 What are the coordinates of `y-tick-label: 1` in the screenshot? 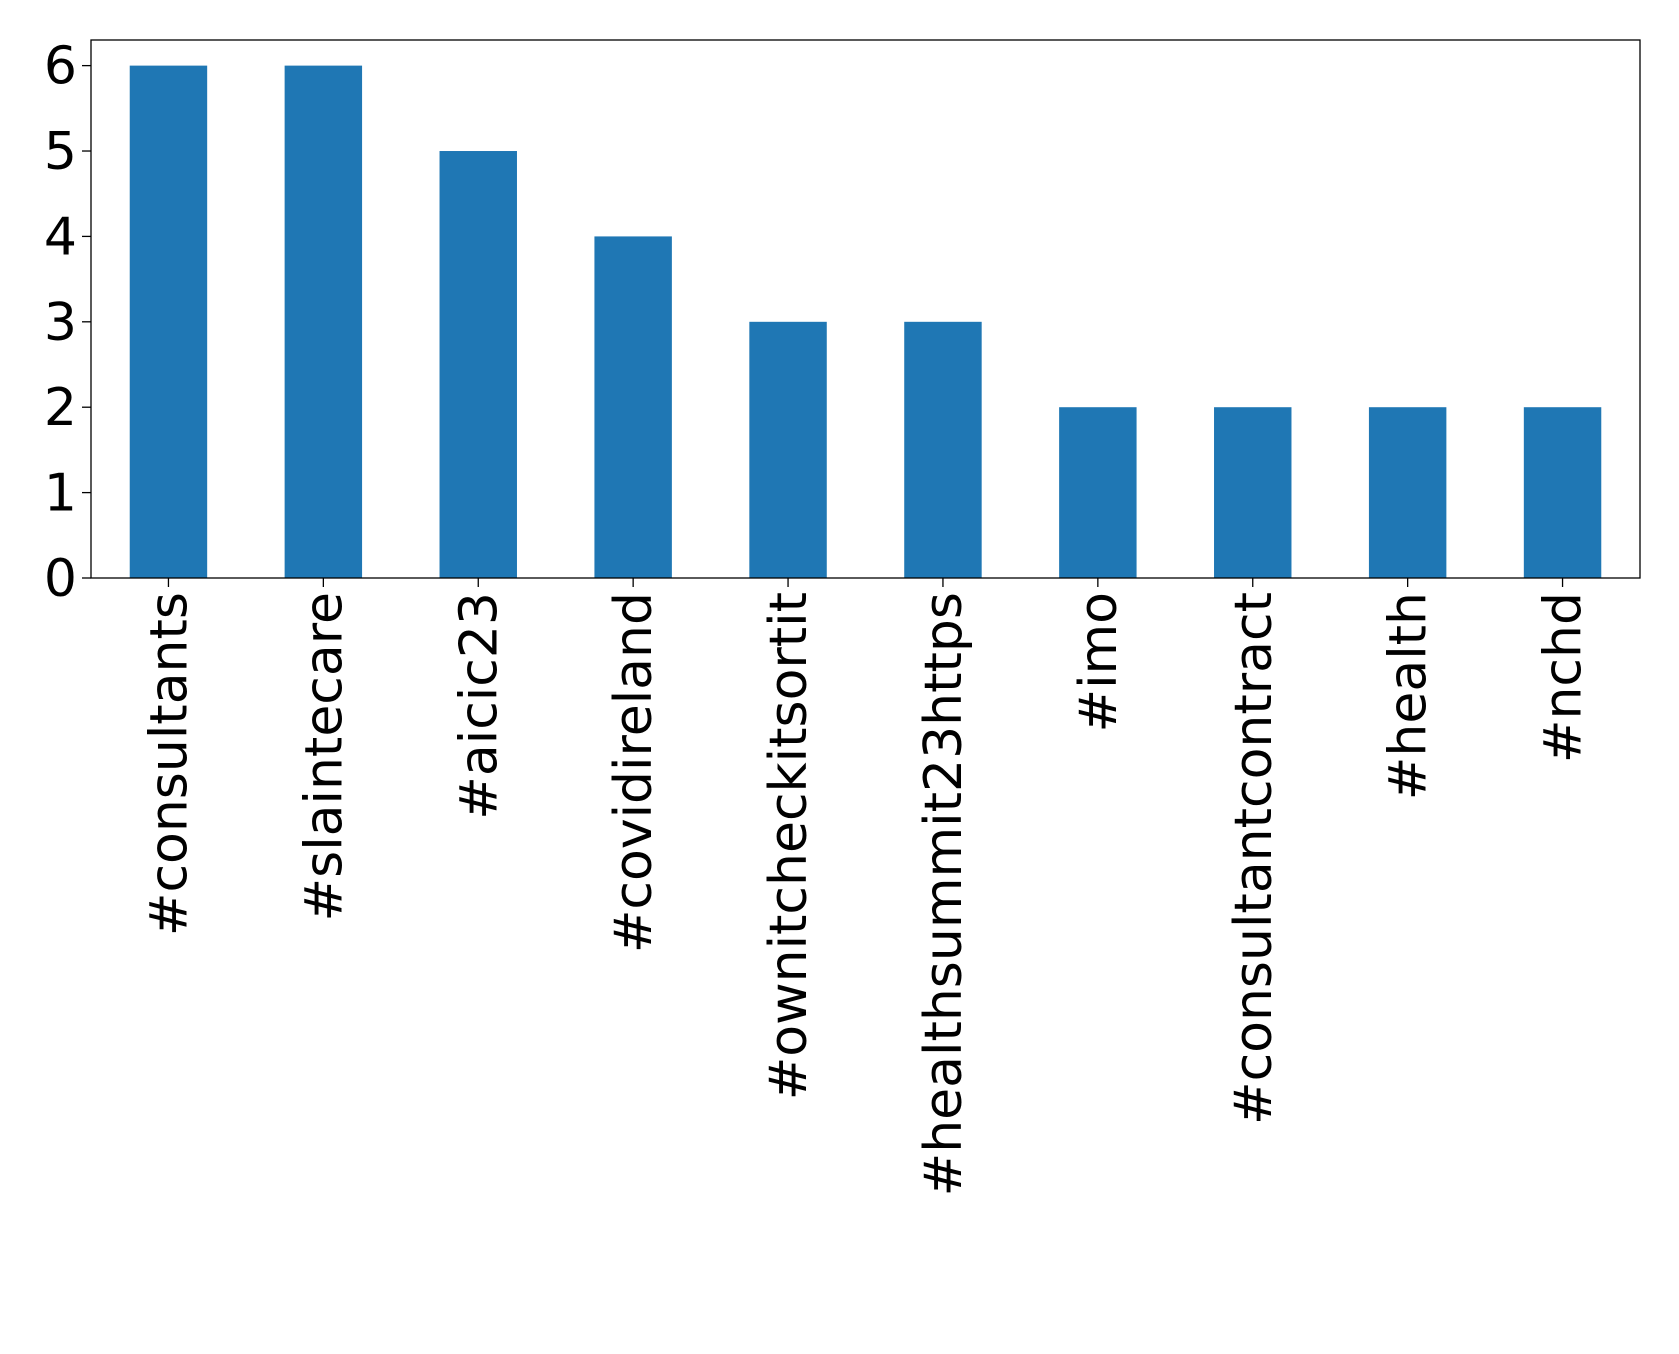 It's located at (60, 494).